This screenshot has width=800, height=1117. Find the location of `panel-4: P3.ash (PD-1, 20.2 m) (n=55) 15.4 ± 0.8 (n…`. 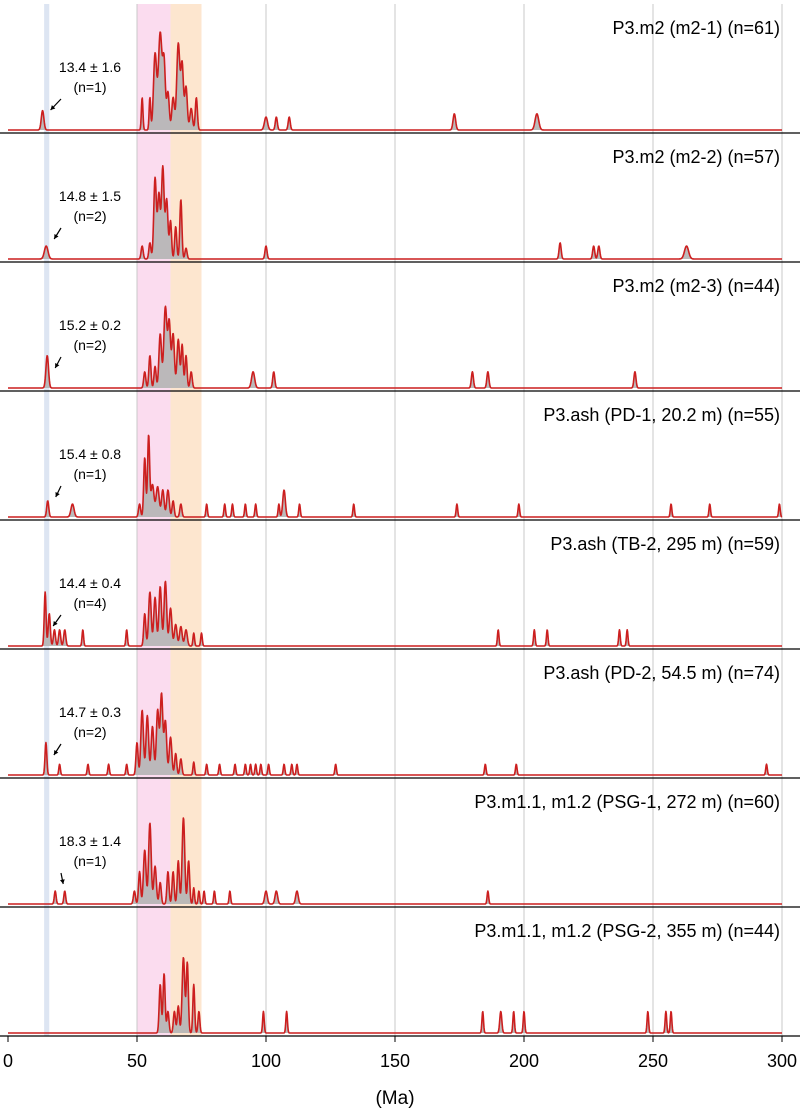

panel-4: P3.ash (PD-1, 20.2 m) (n=55) 15.4 ± 0.8 (n… is located at coordinates (400, 463).